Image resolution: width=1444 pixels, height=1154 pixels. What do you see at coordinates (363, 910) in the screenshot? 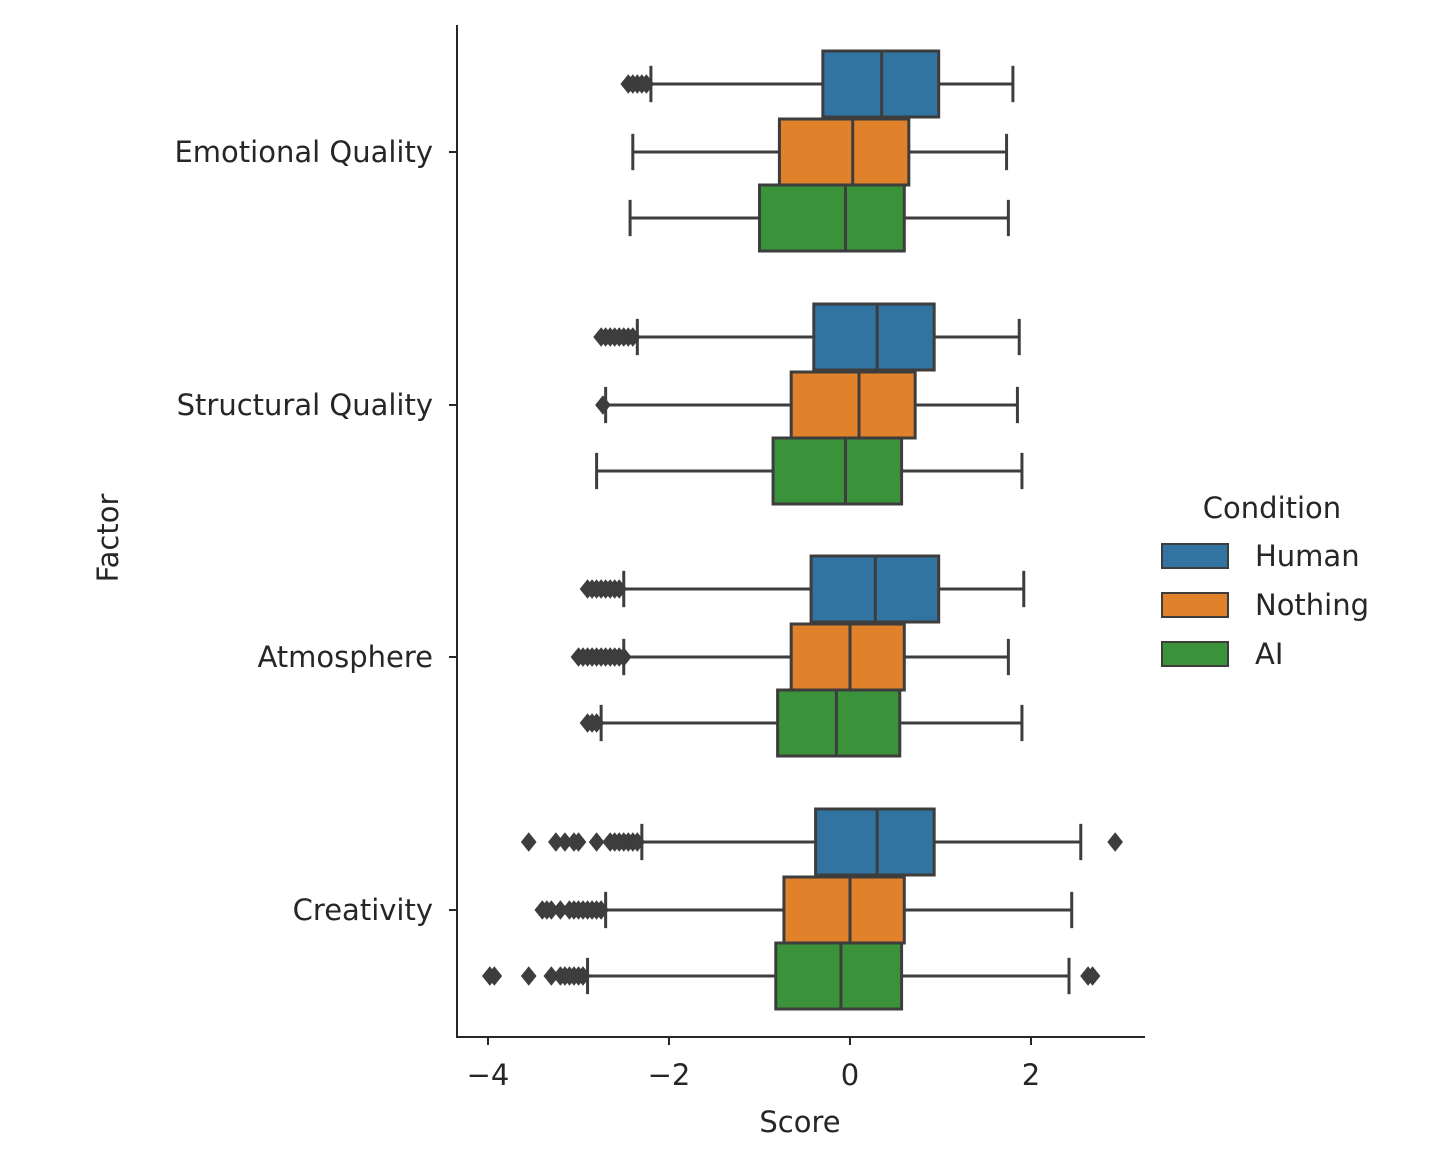
I see `y-tick-label: Creativity` at bounding box center [363, 910].